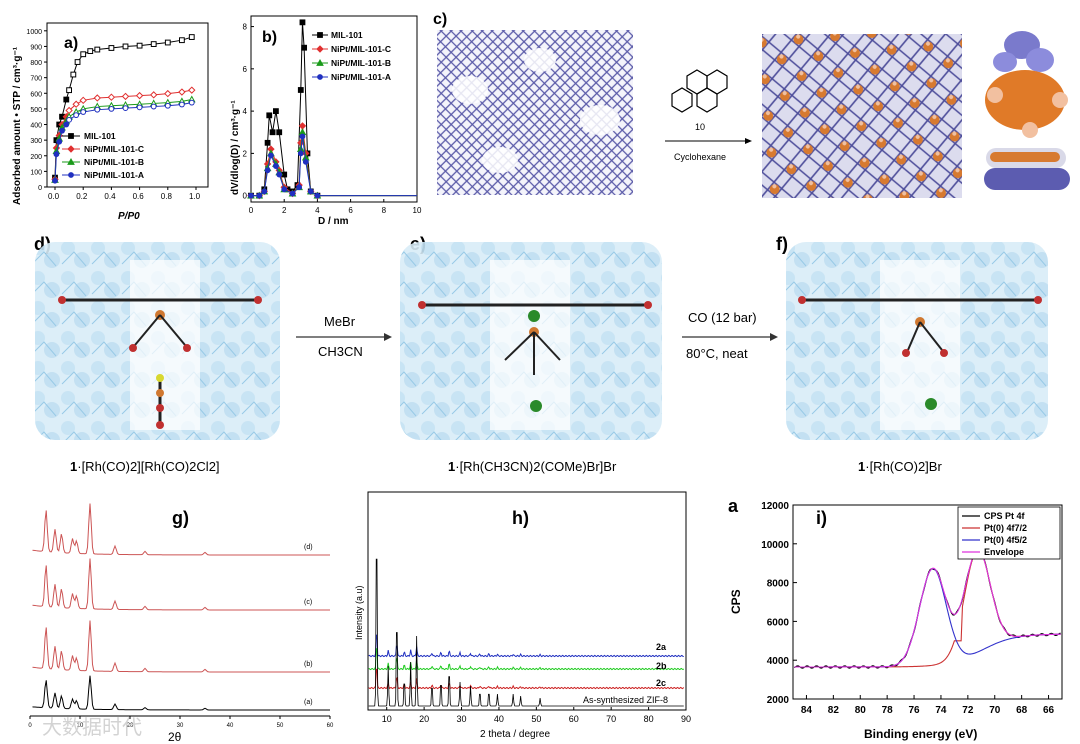 This screenshot has width=1080, height=744. I want to click on panel-a-ytick-label: 400, so click(36, 126).